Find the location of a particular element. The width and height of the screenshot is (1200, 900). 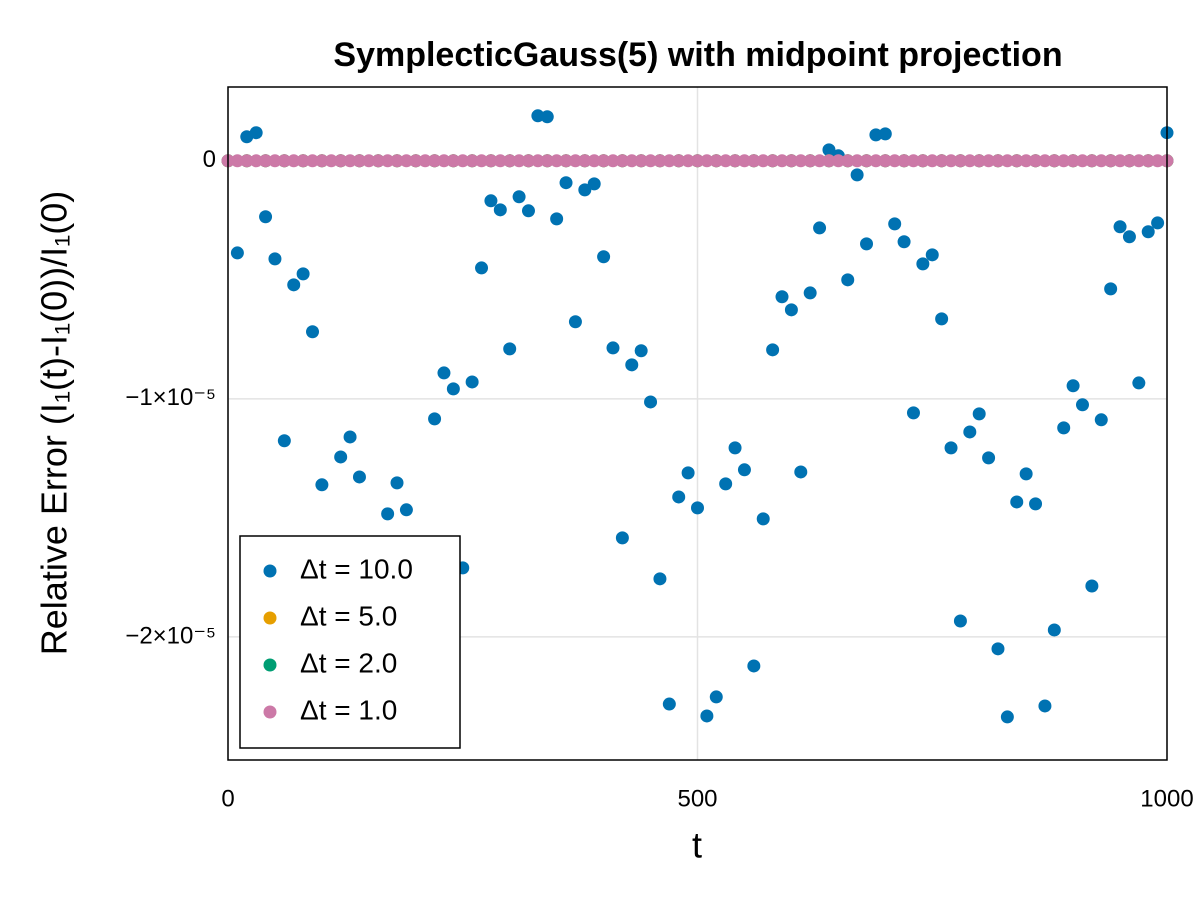

y-tick-label: −2×10⁻⁵ is located at coordinates (170, 635).